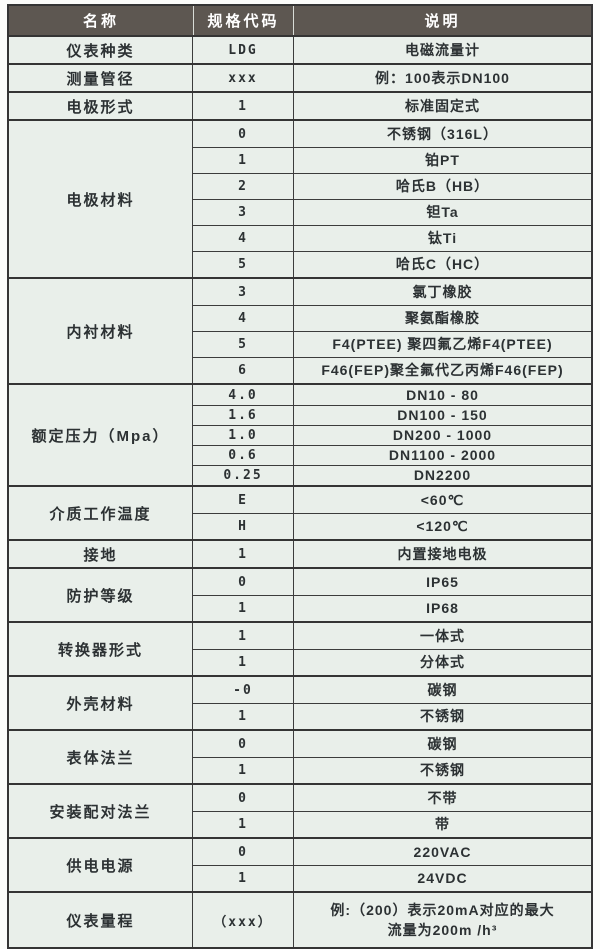  What do you see at coordinates (392, 526) in the screenshot?
I see `table-row: H <120℃` at bounding box center [392, 526].